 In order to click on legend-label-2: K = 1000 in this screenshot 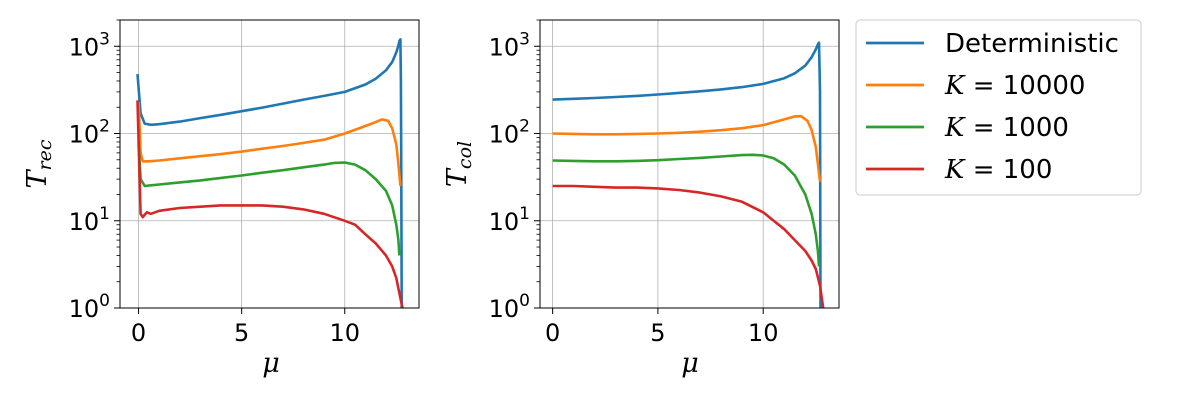, I will do `click(1006, 128)`.